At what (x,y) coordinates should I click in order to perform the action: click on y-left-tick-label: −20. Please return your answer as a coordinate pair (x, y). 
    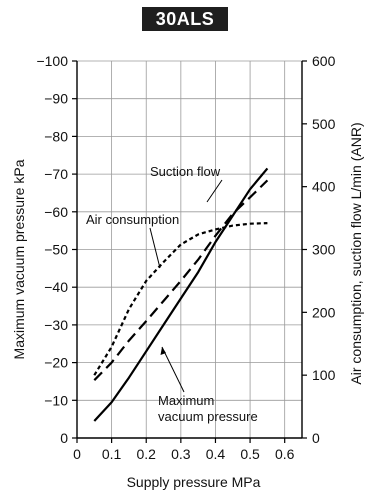
    Looking at the image, I should click on (56, 363).